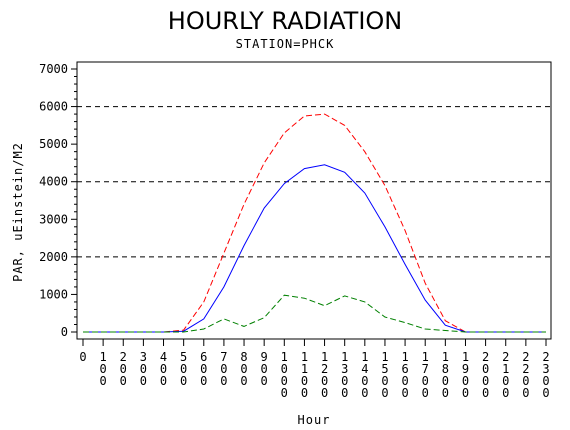 Image resolution: width=570 pixels, height=430 pixels. What do you see at coordinates (53, 219) in the screenshot?
I see `y-tick-label-3000: 3000` at bounding box center [53, 219].